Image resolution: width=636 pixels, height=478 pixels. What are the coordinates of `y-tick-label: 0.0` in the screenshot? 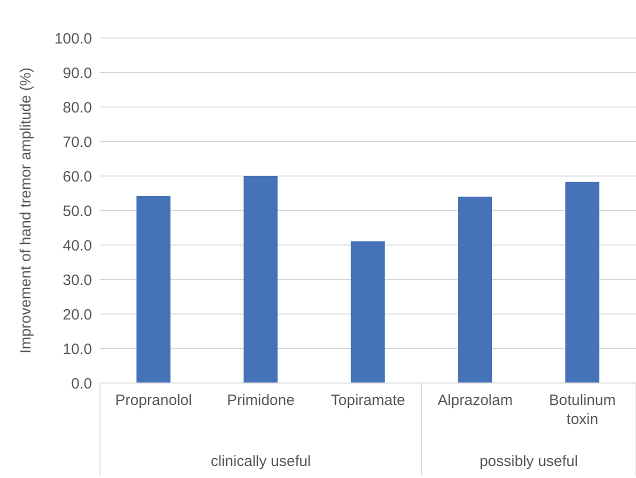 It's located at (81, 383).